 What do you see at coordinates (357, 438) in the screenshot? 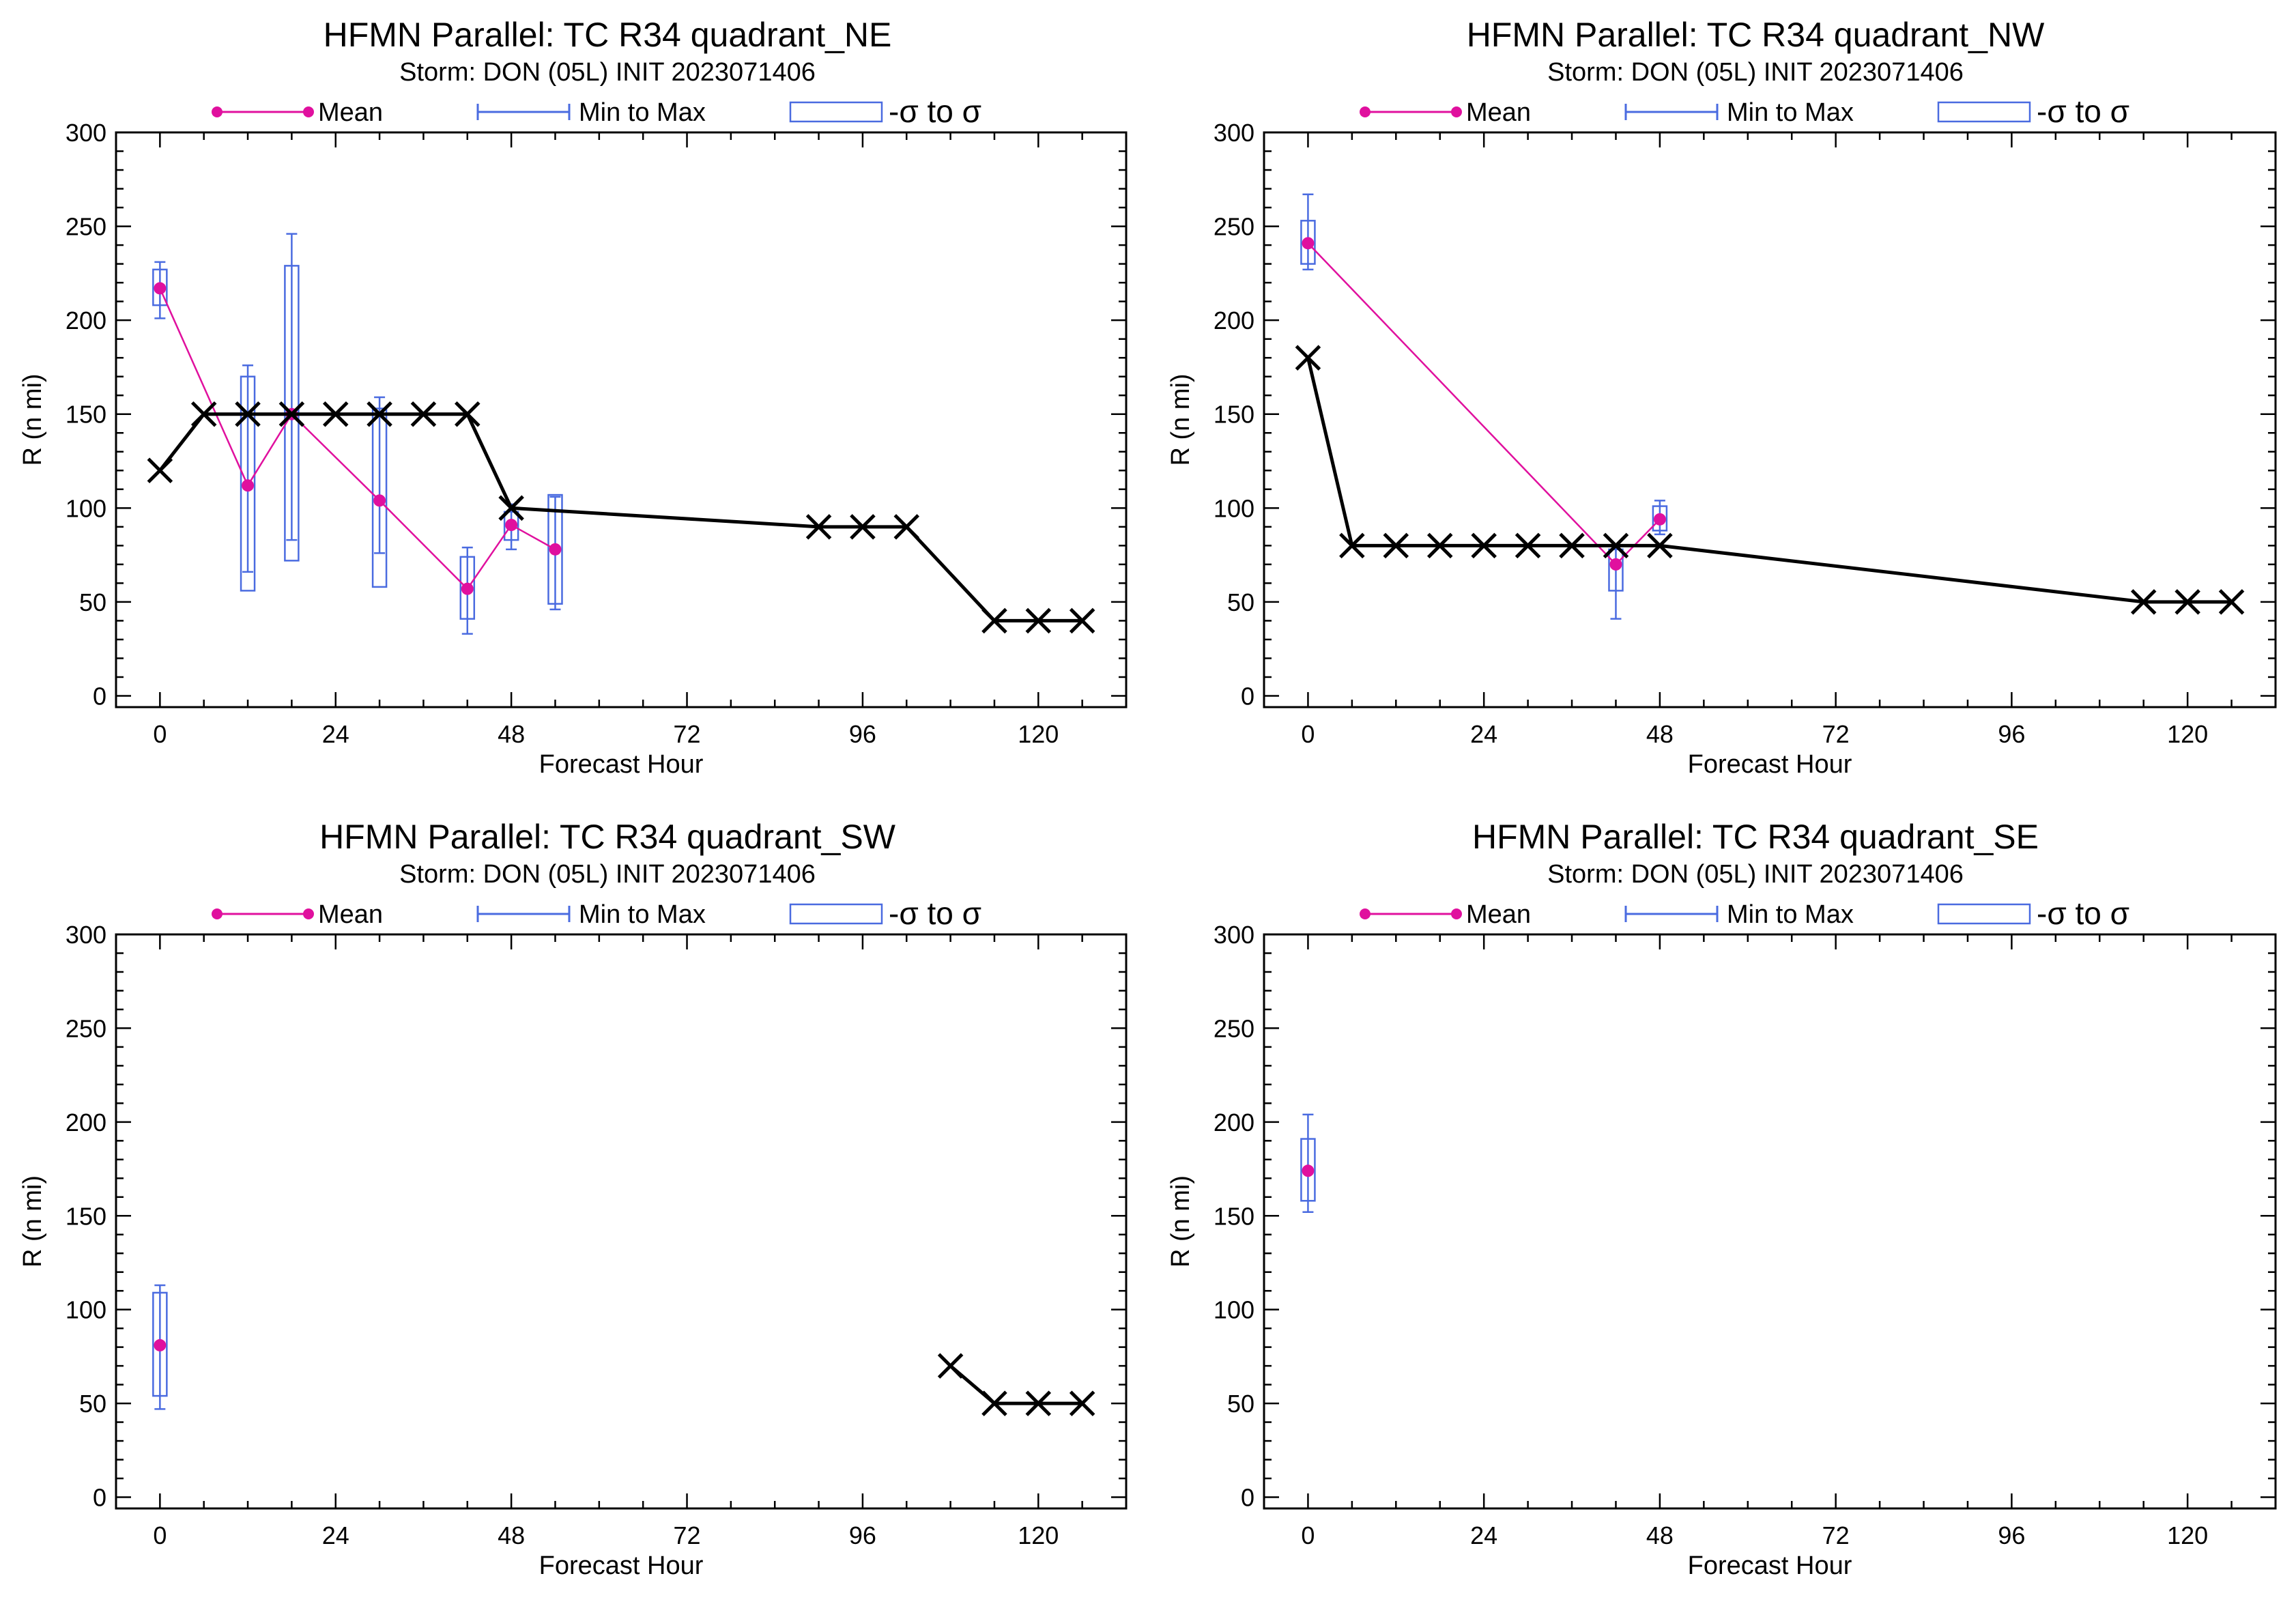
I see `mean-line` at bounding box center [357, 438].